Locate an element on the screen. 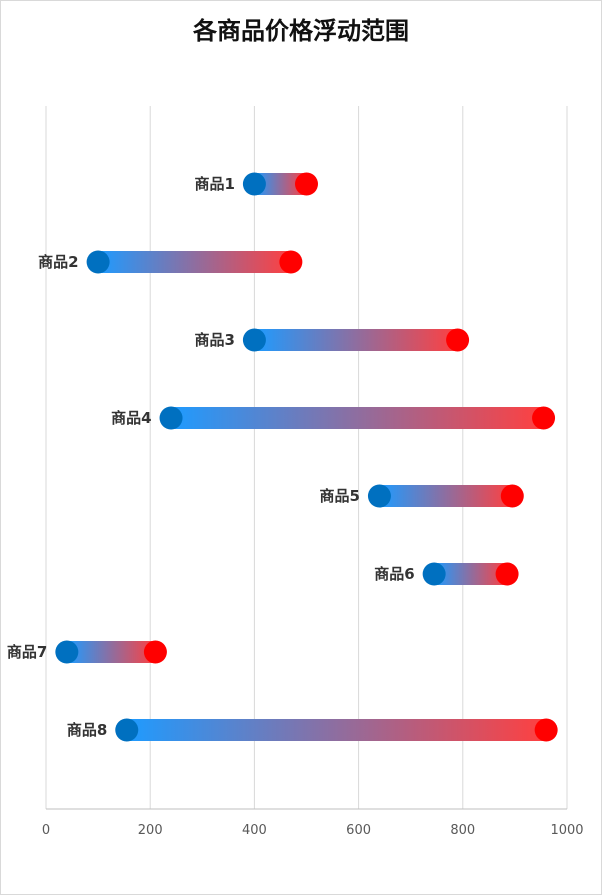  category-label: 商品5 is located at coordinates (340, 496).